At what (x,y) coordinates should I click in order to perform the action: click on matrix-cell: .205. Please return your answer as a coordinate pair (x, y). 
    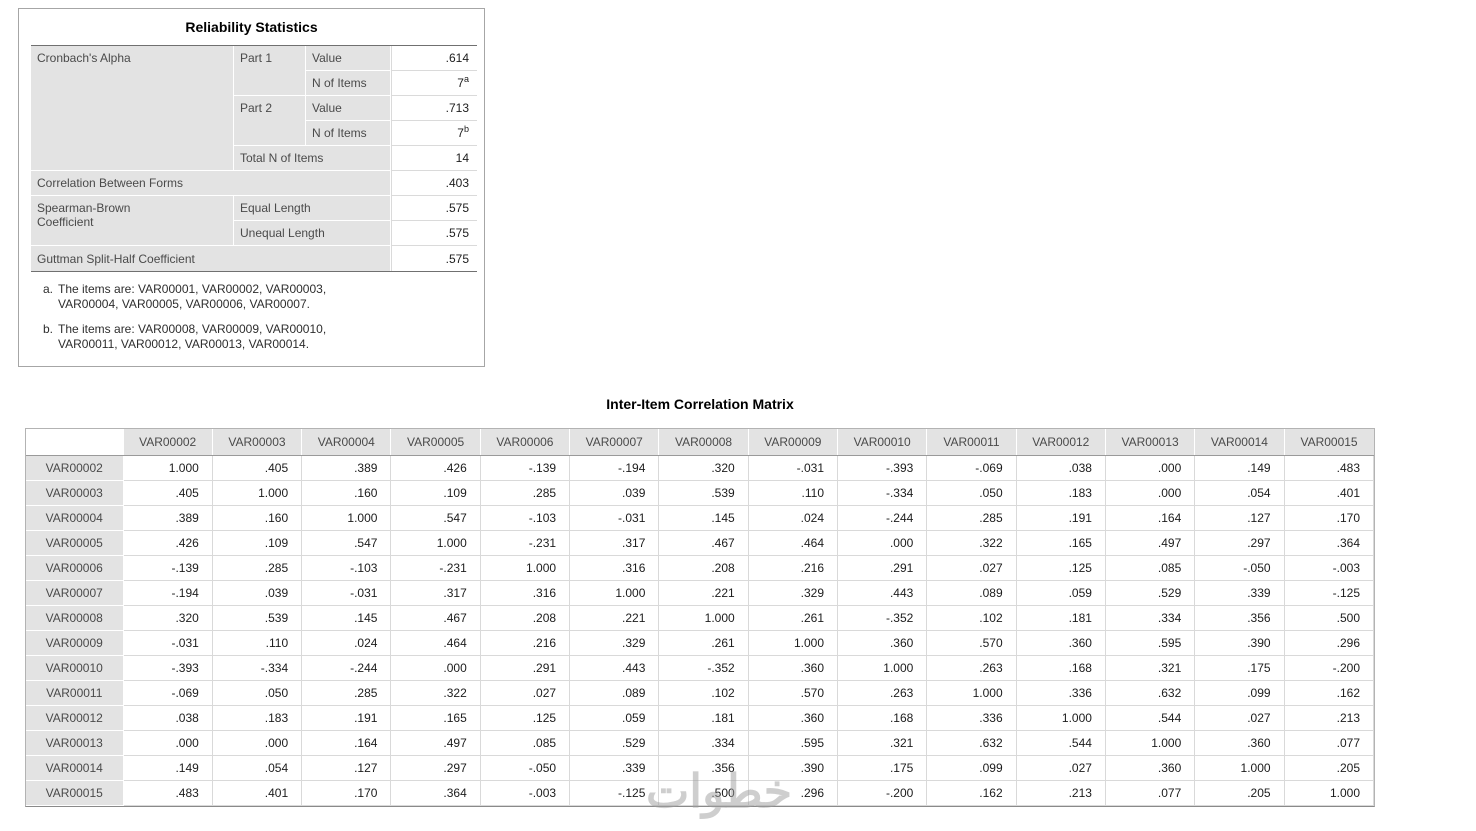
    Looking at the image, I should click on (1329, 767).